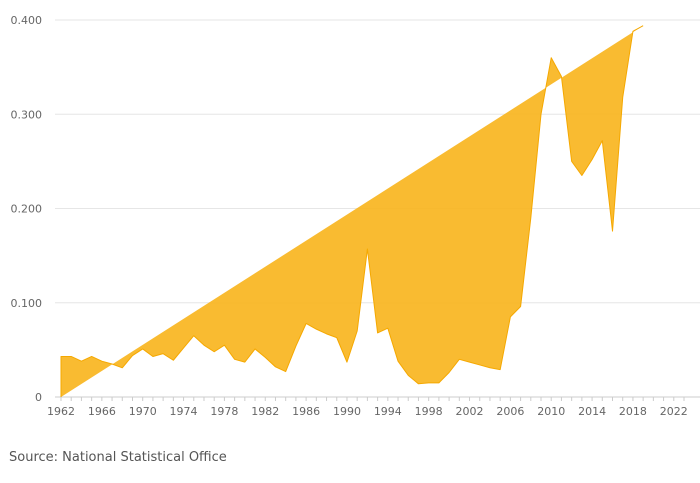 This screenshot has height=483, width=700. I want to click on x-tick-label: 2018, so click(633, 411).